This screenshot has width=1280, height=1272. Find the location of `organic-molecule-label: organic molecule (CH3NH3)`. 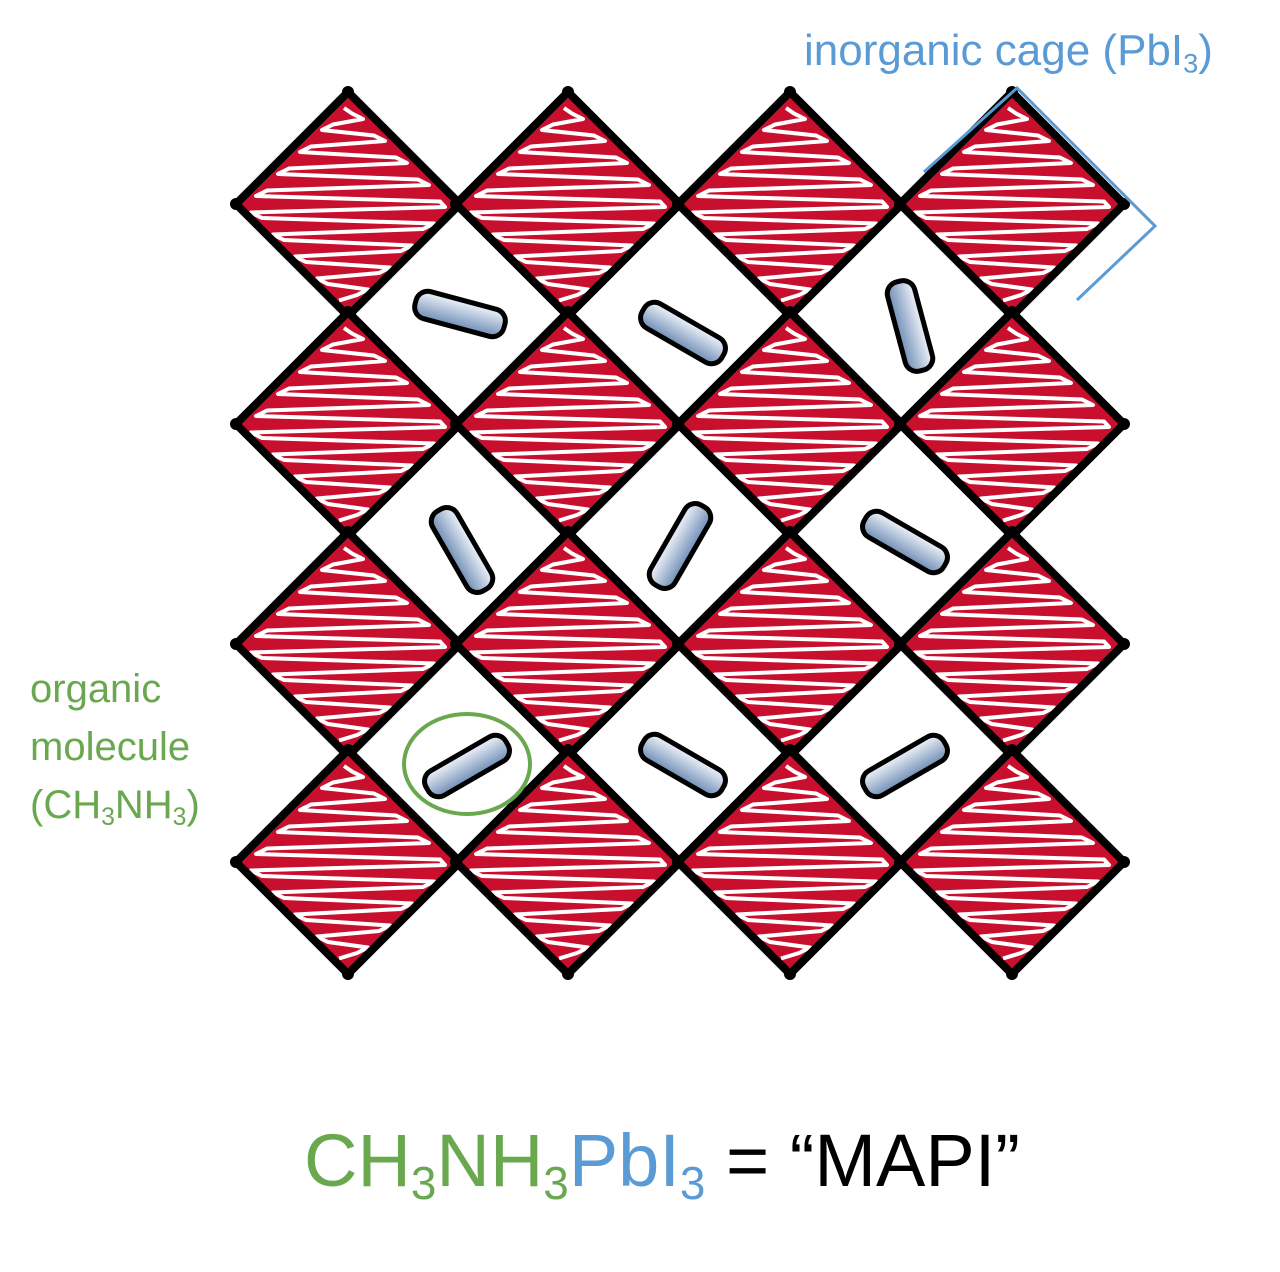

organic-molecule-label: organic molecule (CH3NH3) is located at coordinates (115, 749).